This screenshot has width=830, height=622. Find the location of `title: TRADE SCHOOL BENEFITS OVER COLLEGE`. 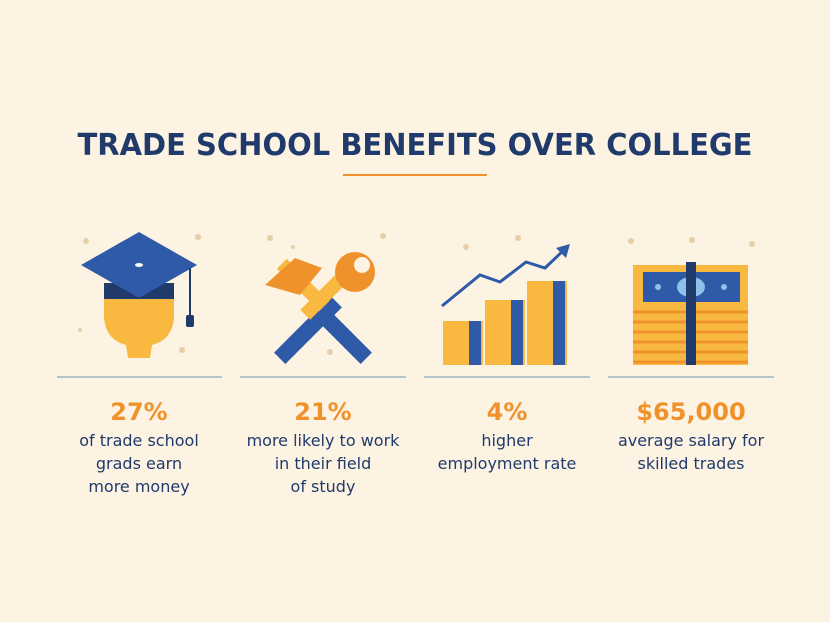

title: TRADE SCHOOL BENEFITS OVER COLLEGE is located at coordinates (415, 145).